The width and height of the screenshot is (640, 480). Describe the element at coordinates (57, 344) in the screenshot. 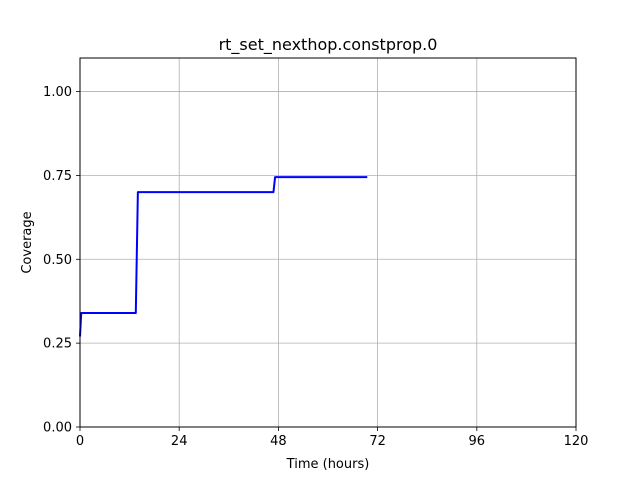

I see `y-tick-label: 0.25` at that location.